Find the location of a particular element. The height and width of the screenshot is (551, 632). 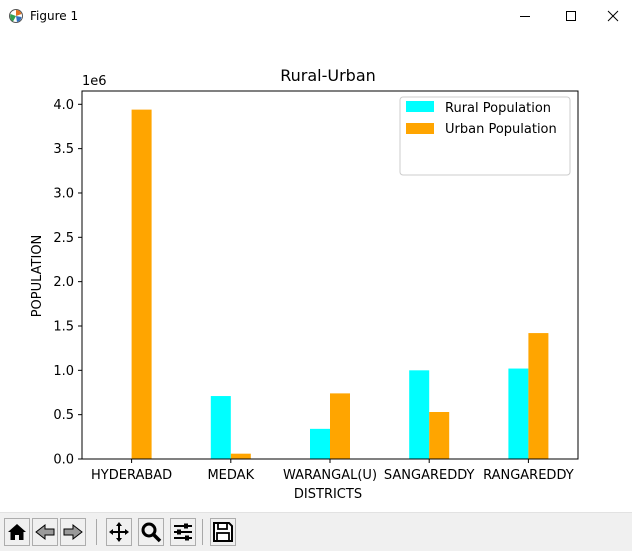

bar-rural-rangareddy is located at coordinates (518, 413).